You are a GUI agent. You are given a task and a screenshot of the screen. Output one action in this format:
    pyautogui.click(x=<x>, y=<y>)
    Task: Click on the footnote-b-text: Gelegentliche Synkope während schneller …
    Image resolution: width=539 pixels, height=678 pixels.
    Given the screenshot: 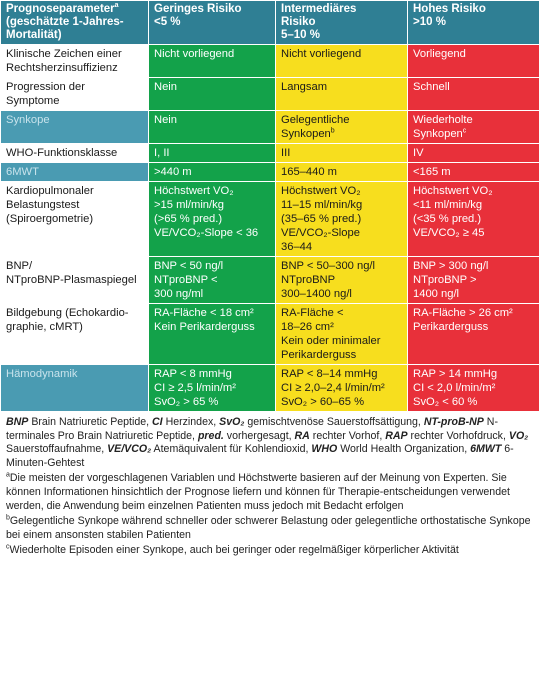 What is the action you would take?
    pyautogui.click(x=268, y=528)
    